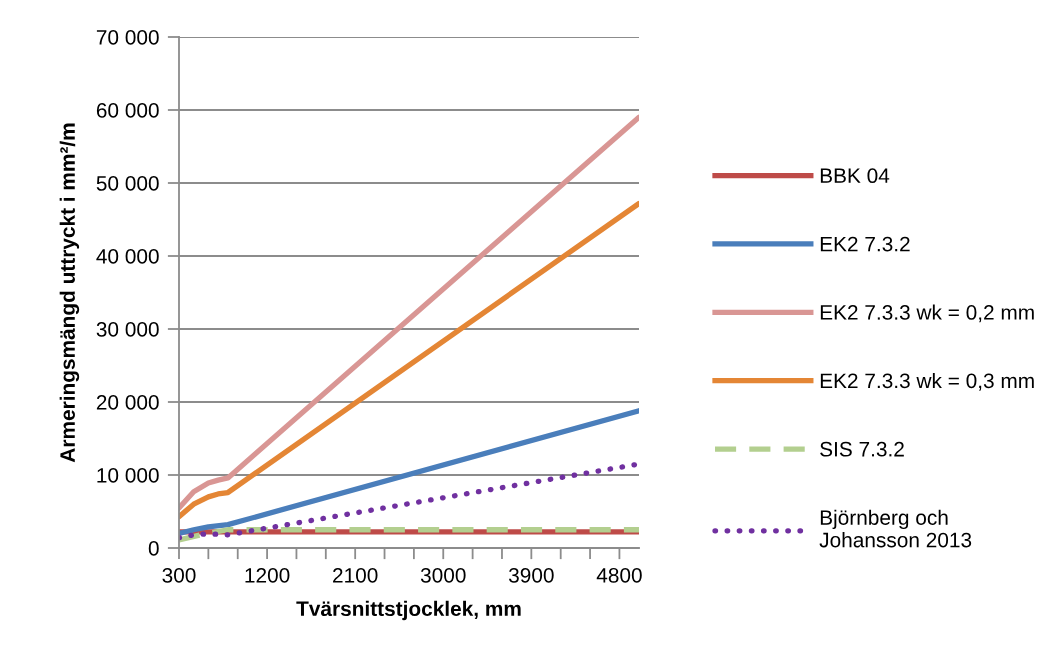 The width and height of the screenshot is (1047, 666). What do you see at coordinates (927, 381) in the screenshot?
I see `legend-label: EK2 7.3.3 wk = 0,3 mm` at bounding box center [927, 381].